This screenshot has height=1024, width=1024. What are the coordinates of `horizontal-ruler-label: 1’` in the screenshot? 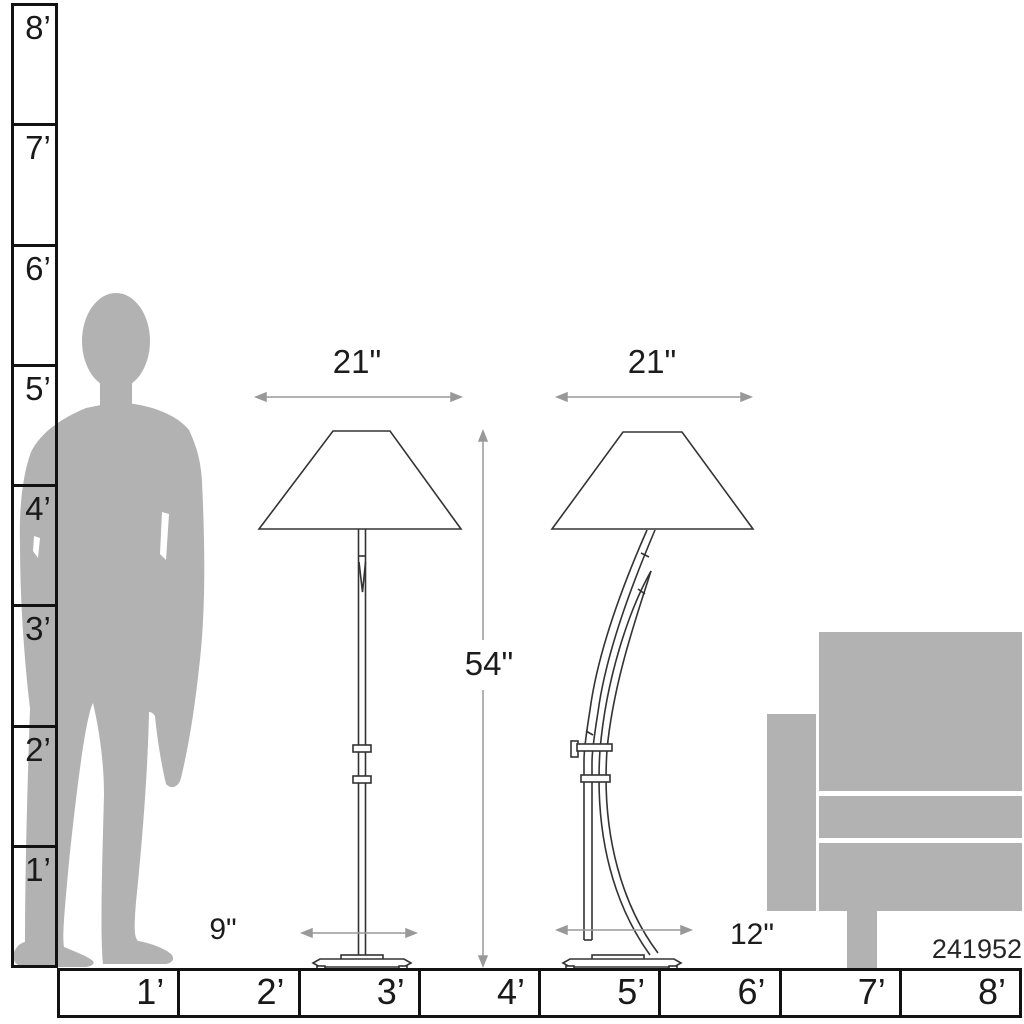 It's located at (150, 991).